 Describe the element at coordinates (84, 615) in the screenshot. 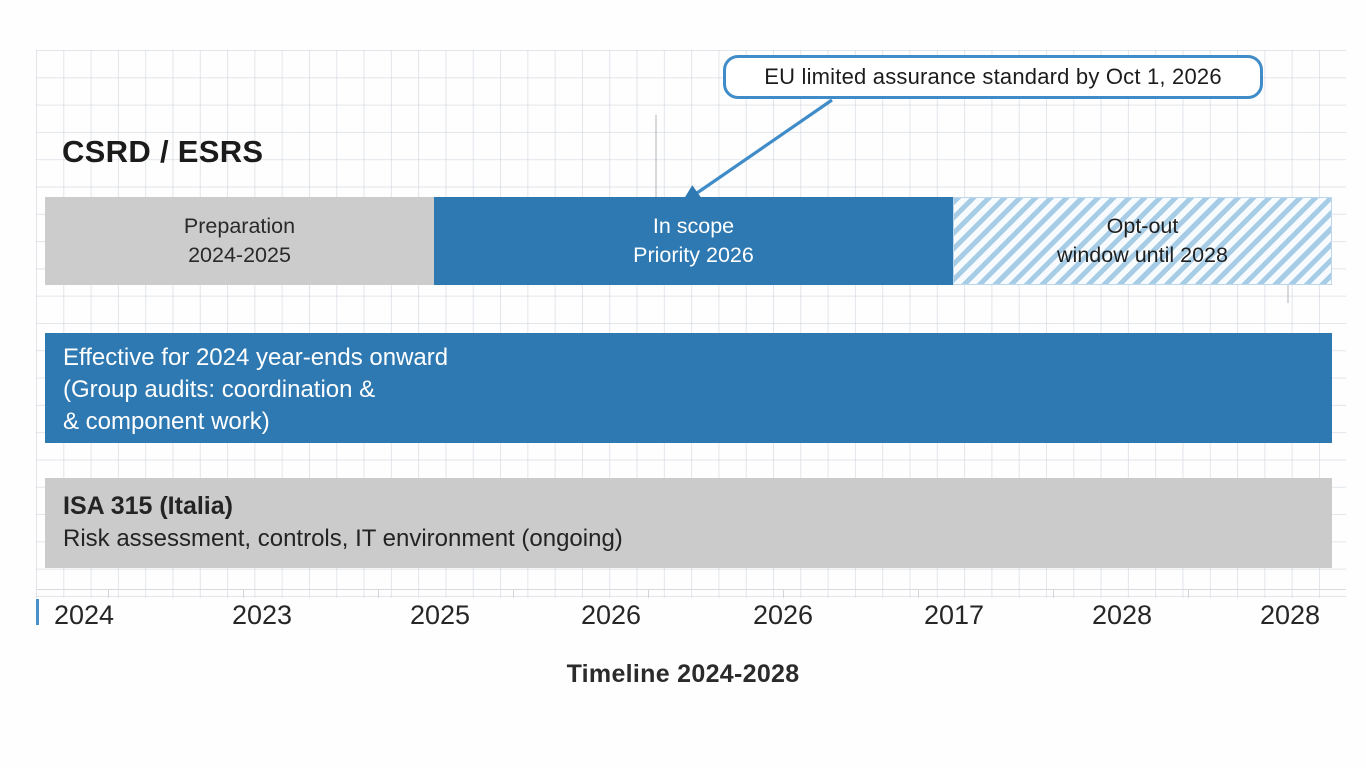

I see `axis-year-label: 2024` at that location.